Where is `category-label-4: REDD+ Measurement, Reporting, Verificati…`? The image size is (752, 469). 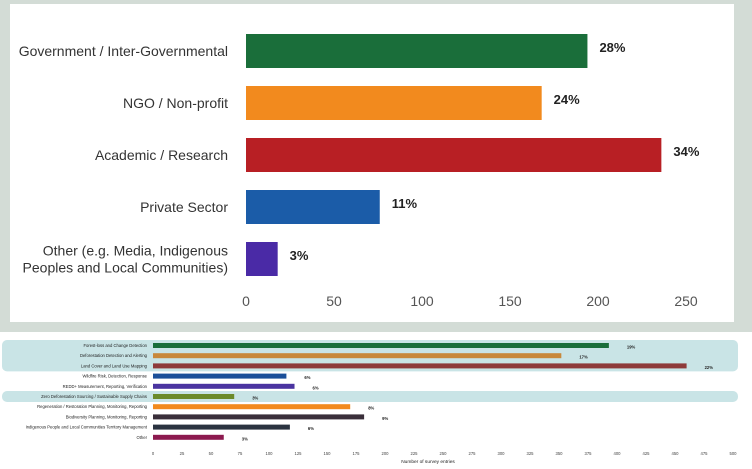 category-label-4: REDD+ Measurement, Reporting, Verificati… is located at coordinates (105, 386).